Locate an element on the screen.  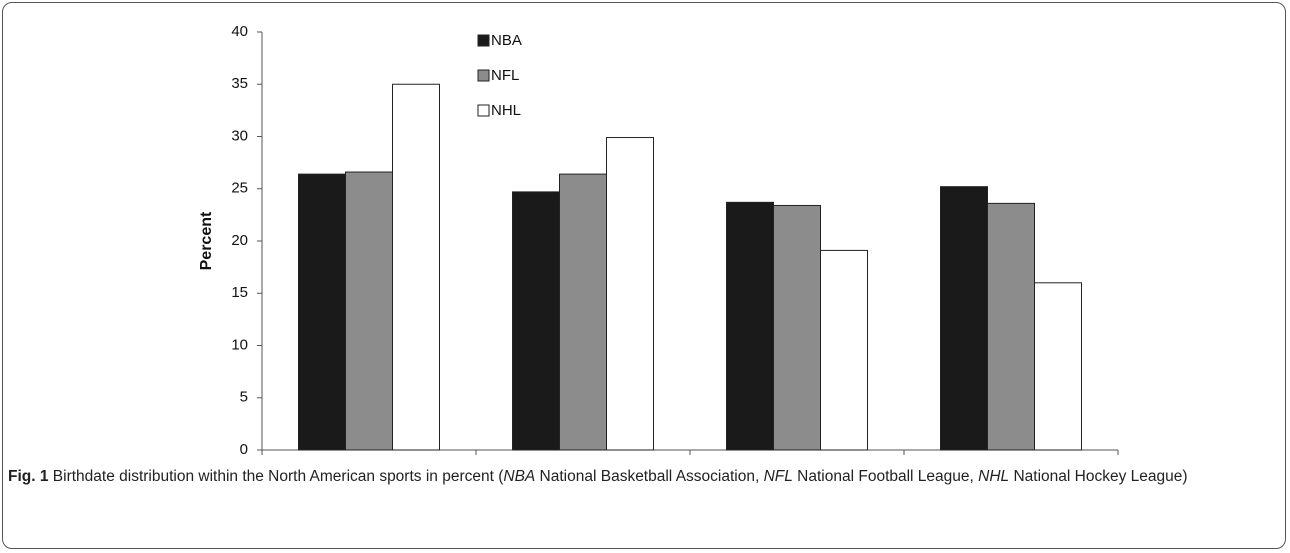
y-tick-label: 10 is located at coordinates (239, 344).